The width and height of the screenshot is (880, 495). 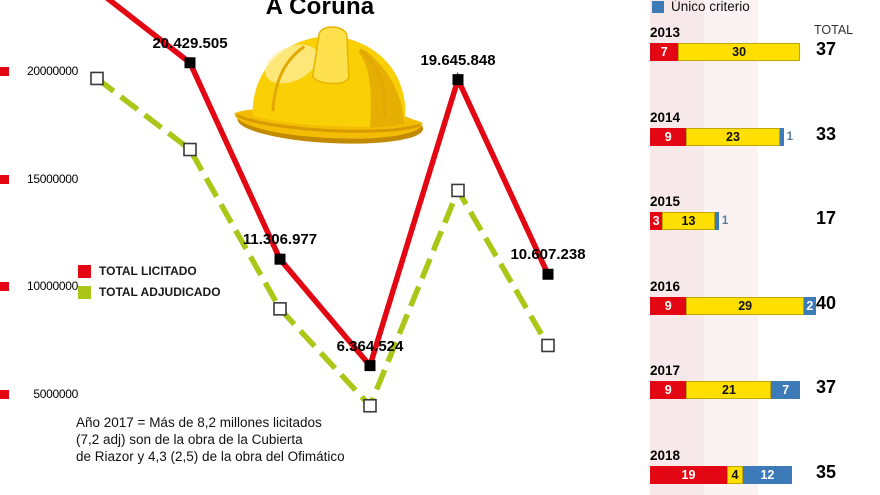 I want to click on legend-row-adjudicado: TOTAL ADJUDICADO, so click(x=149, y=292).